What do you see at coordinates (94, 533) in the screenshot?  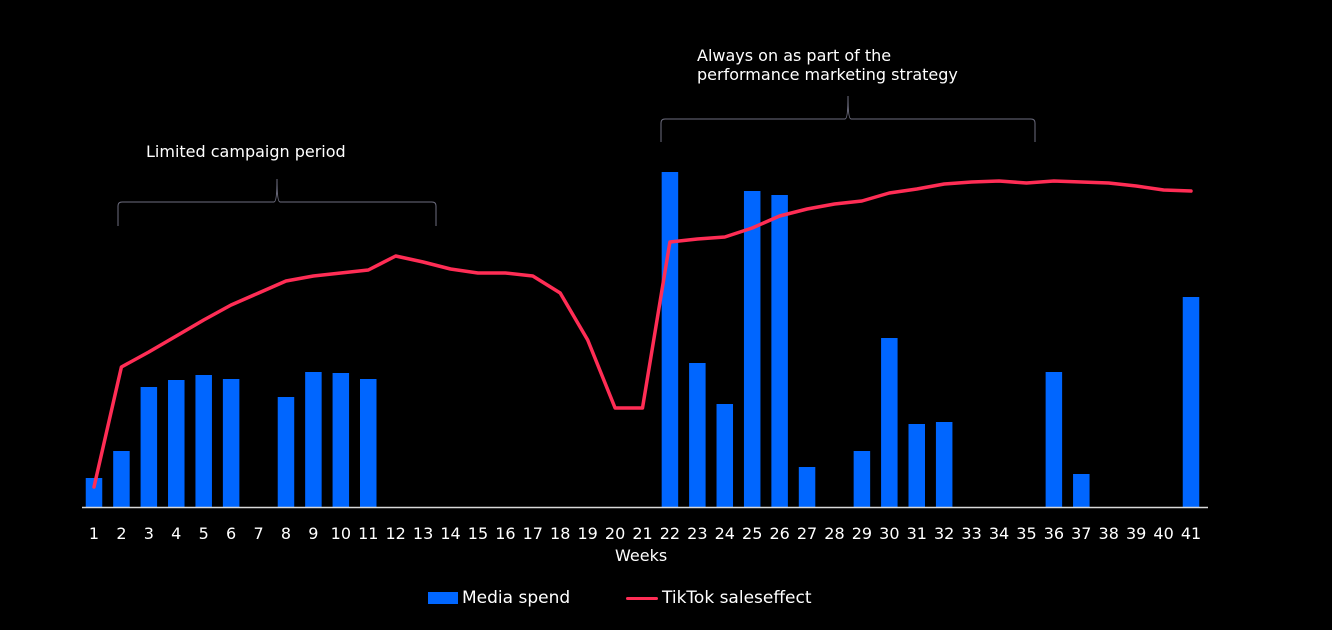 I see `x-tick-label: 1` at bounding box center [94, 533].